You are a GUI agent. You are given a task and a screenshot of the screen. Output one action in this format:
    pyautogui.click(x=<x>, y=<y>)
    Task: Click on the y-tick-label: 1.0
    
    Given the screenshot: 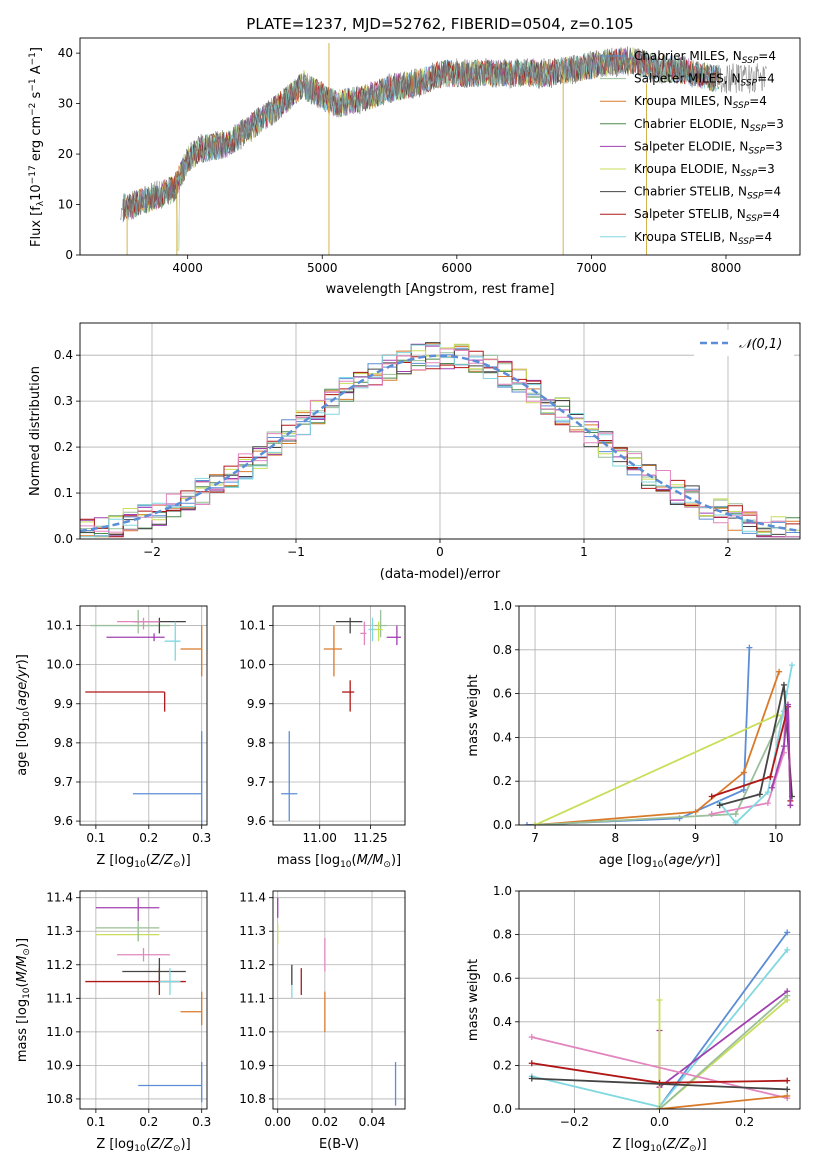 What is the action you would take?
    pyautogui.click(x=502, y=891)
    